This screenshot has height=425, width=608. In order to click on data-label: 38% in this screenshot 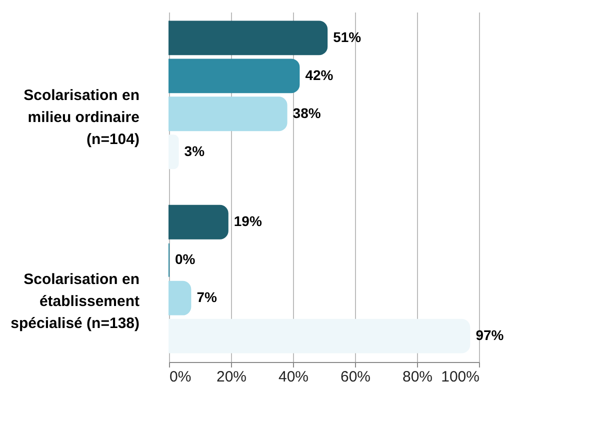, I will do `click(307, 112)`.